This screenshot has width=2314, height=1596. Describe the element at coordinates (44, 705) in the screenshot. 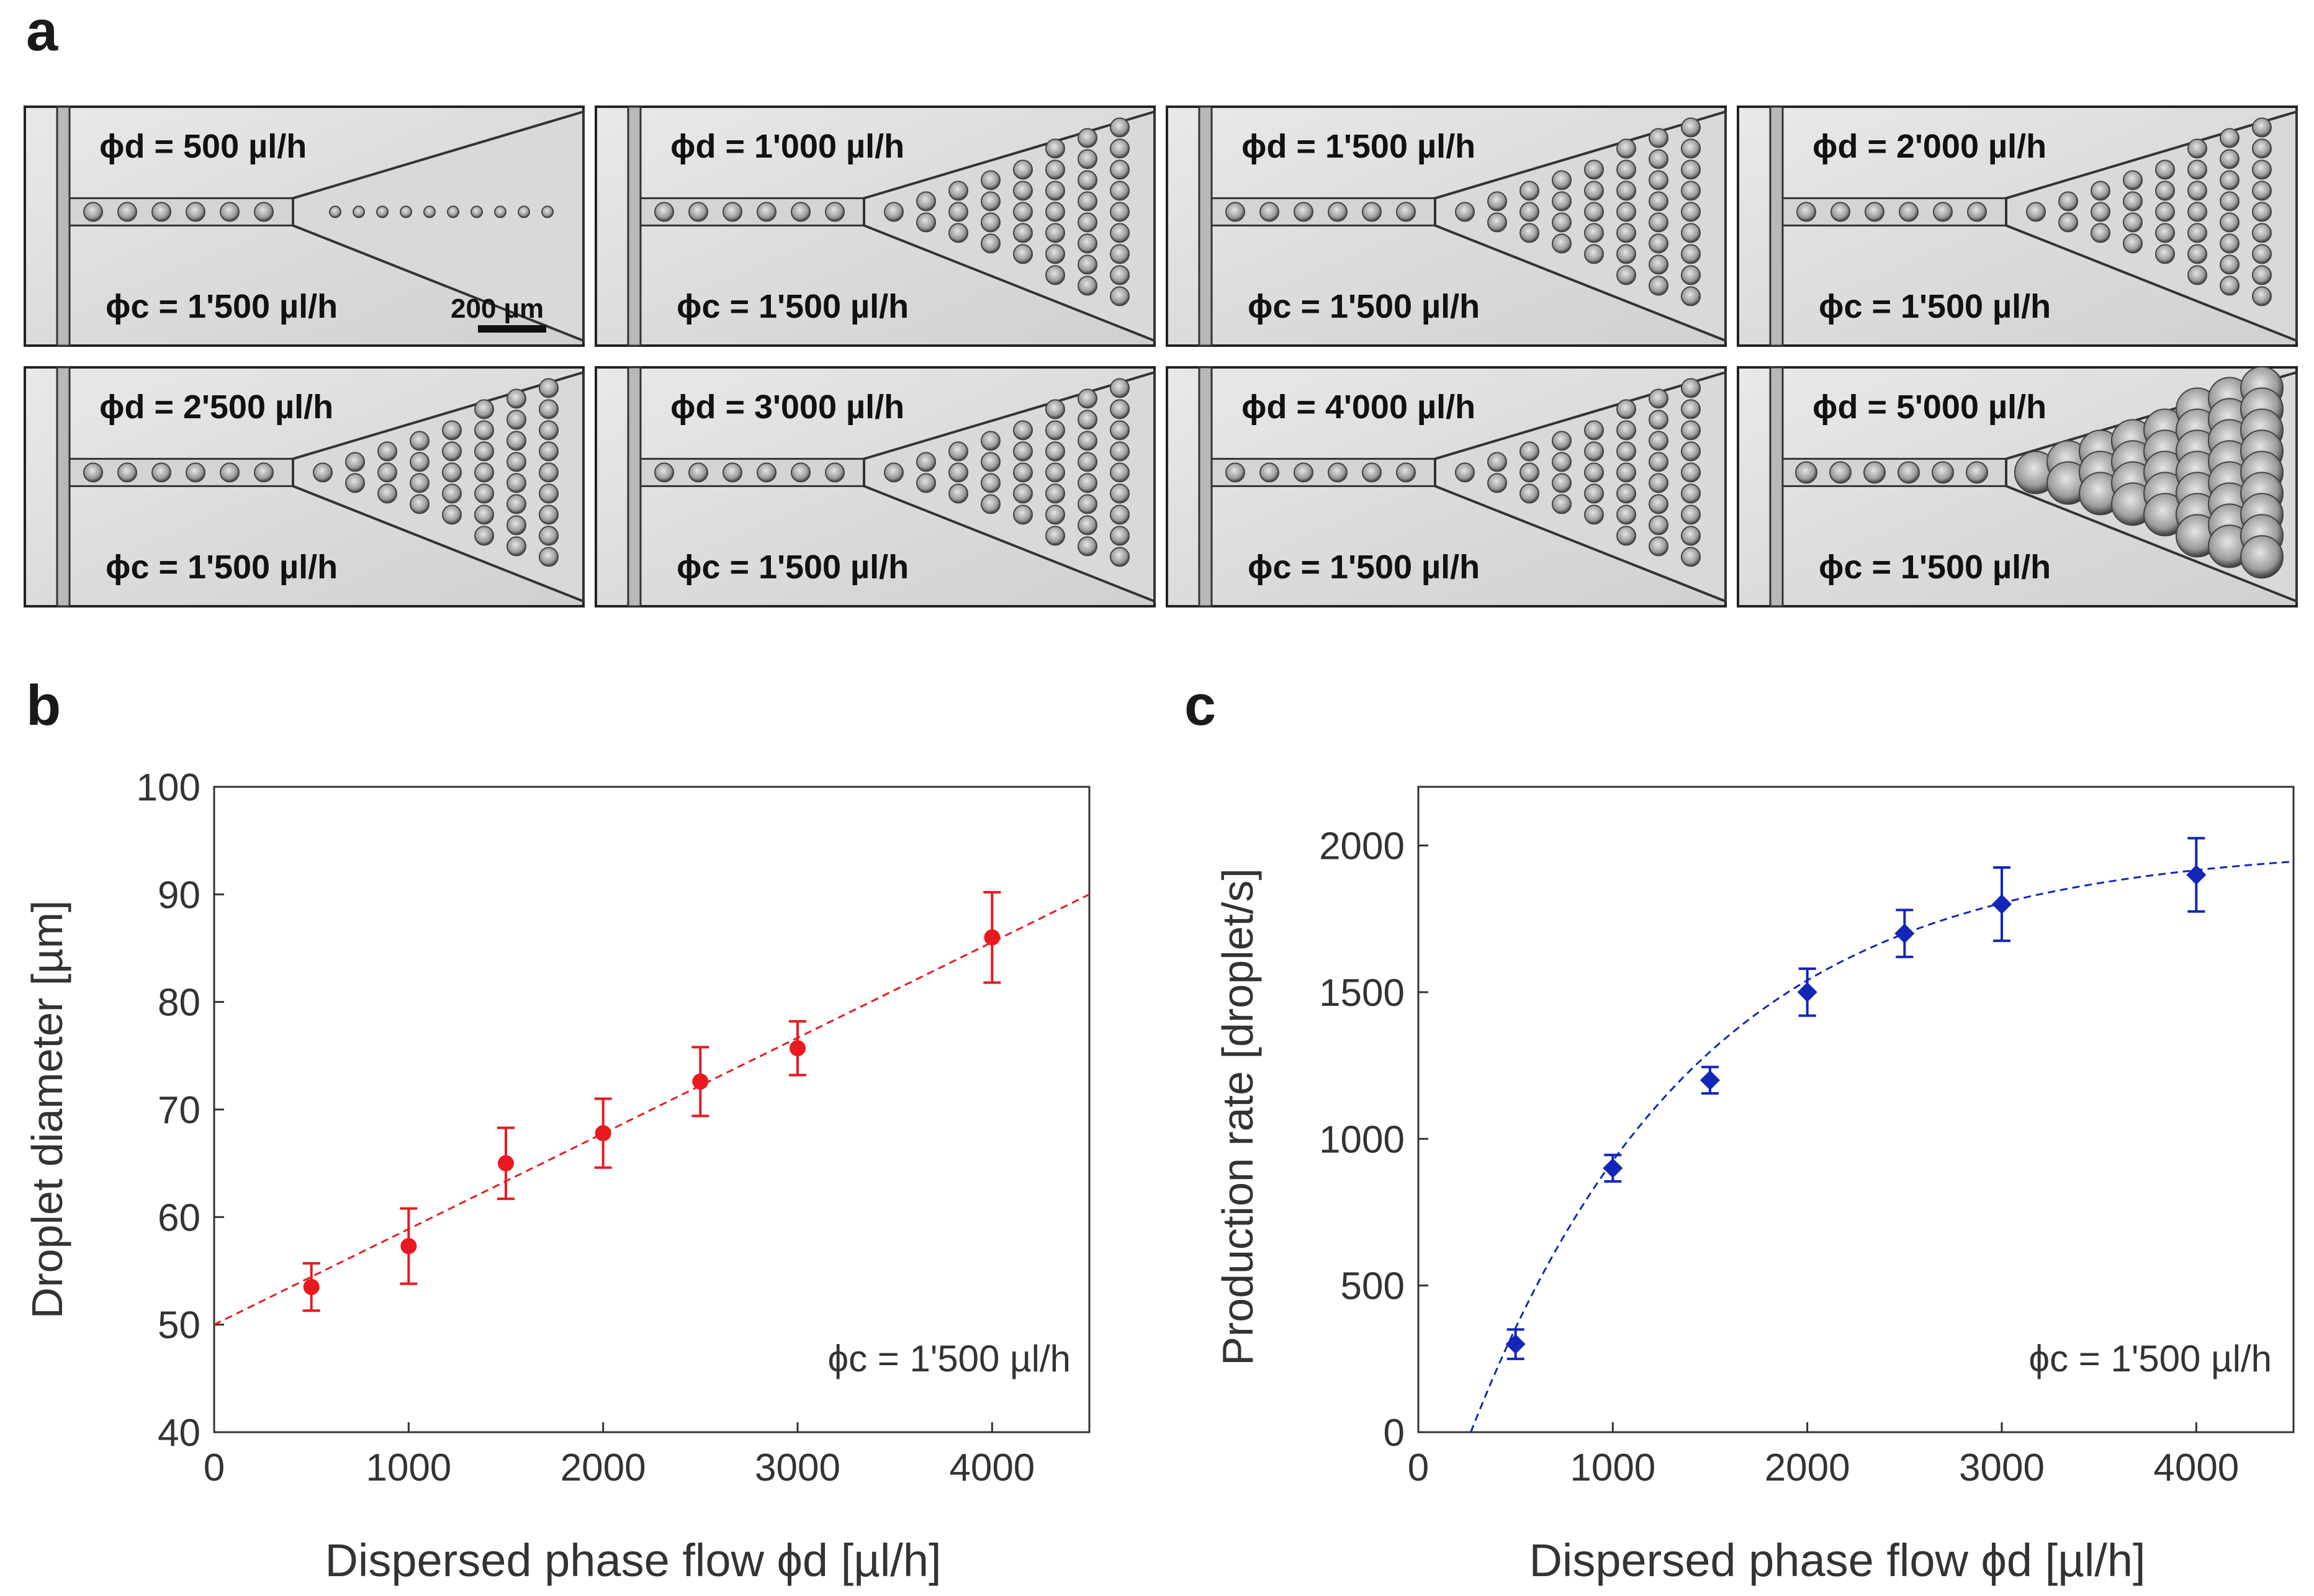

I see `panel-label-b: b` at that location.